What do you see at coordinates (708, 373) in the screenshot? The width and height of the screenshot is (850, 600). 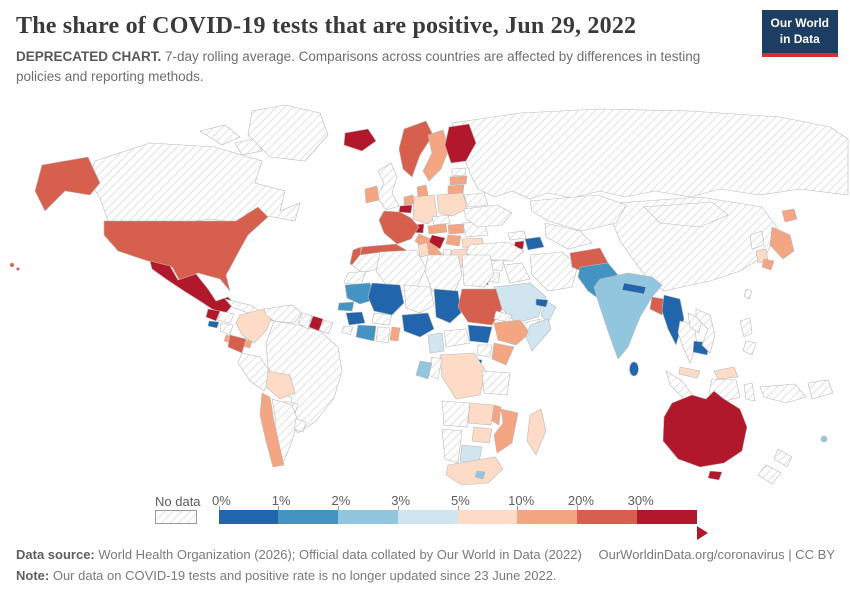 I see `country-malaysia` at bounding box center [708, 373].